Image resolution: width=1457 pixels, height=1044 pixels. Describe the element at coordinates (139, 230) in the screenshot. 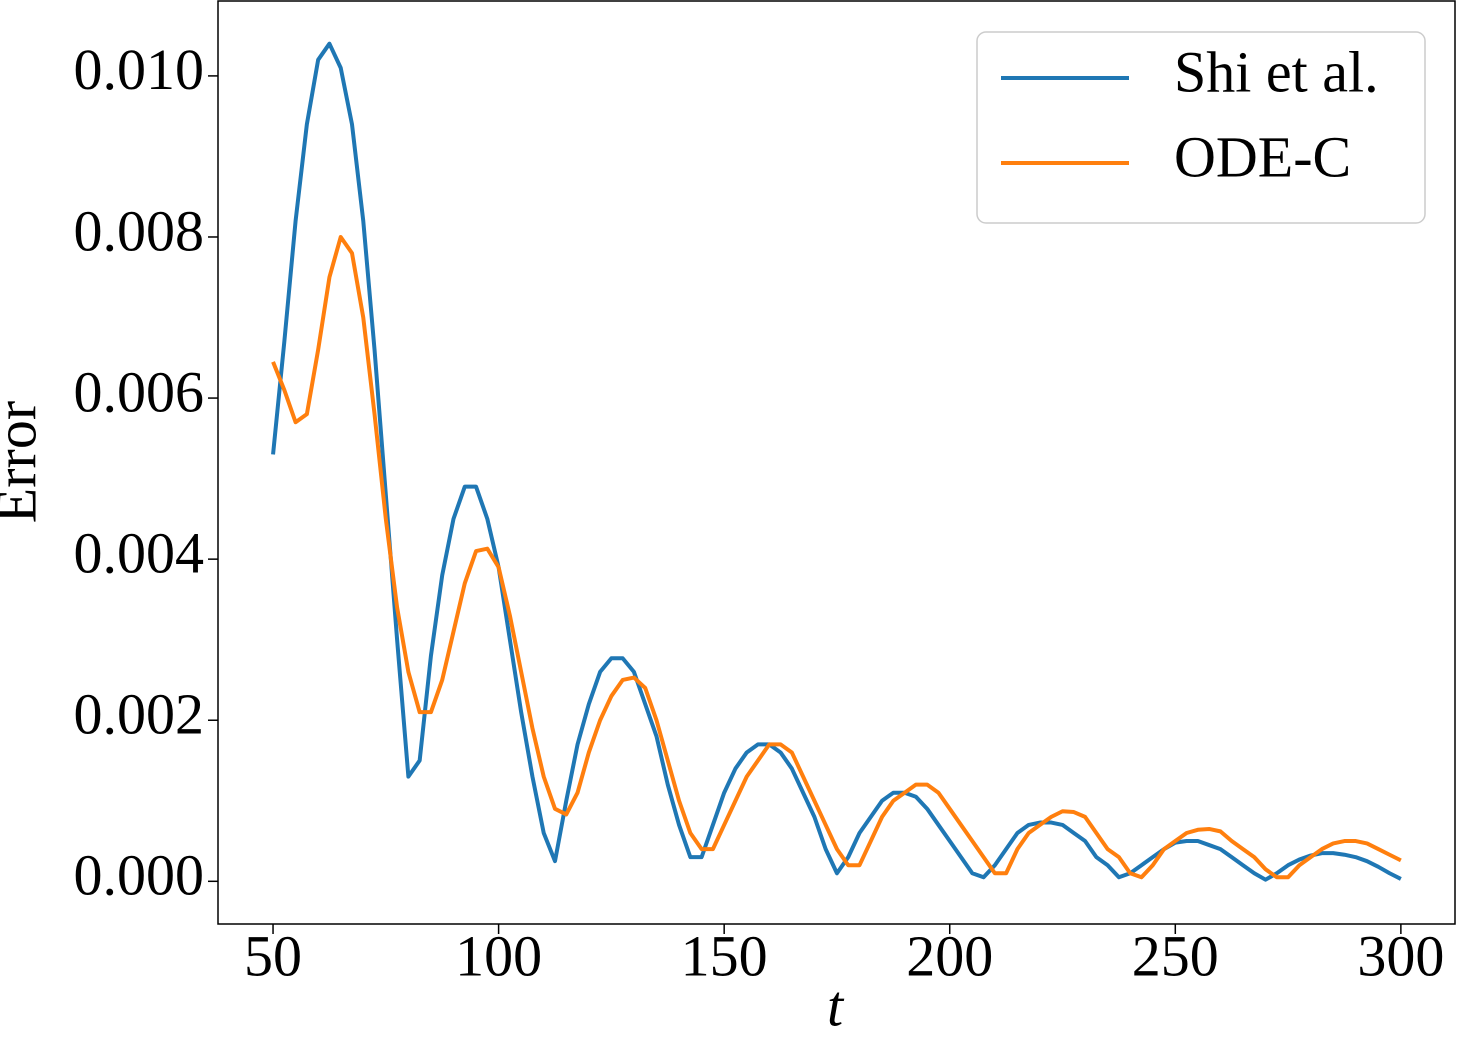

I see `y-tick-label: 0.008` at that location.